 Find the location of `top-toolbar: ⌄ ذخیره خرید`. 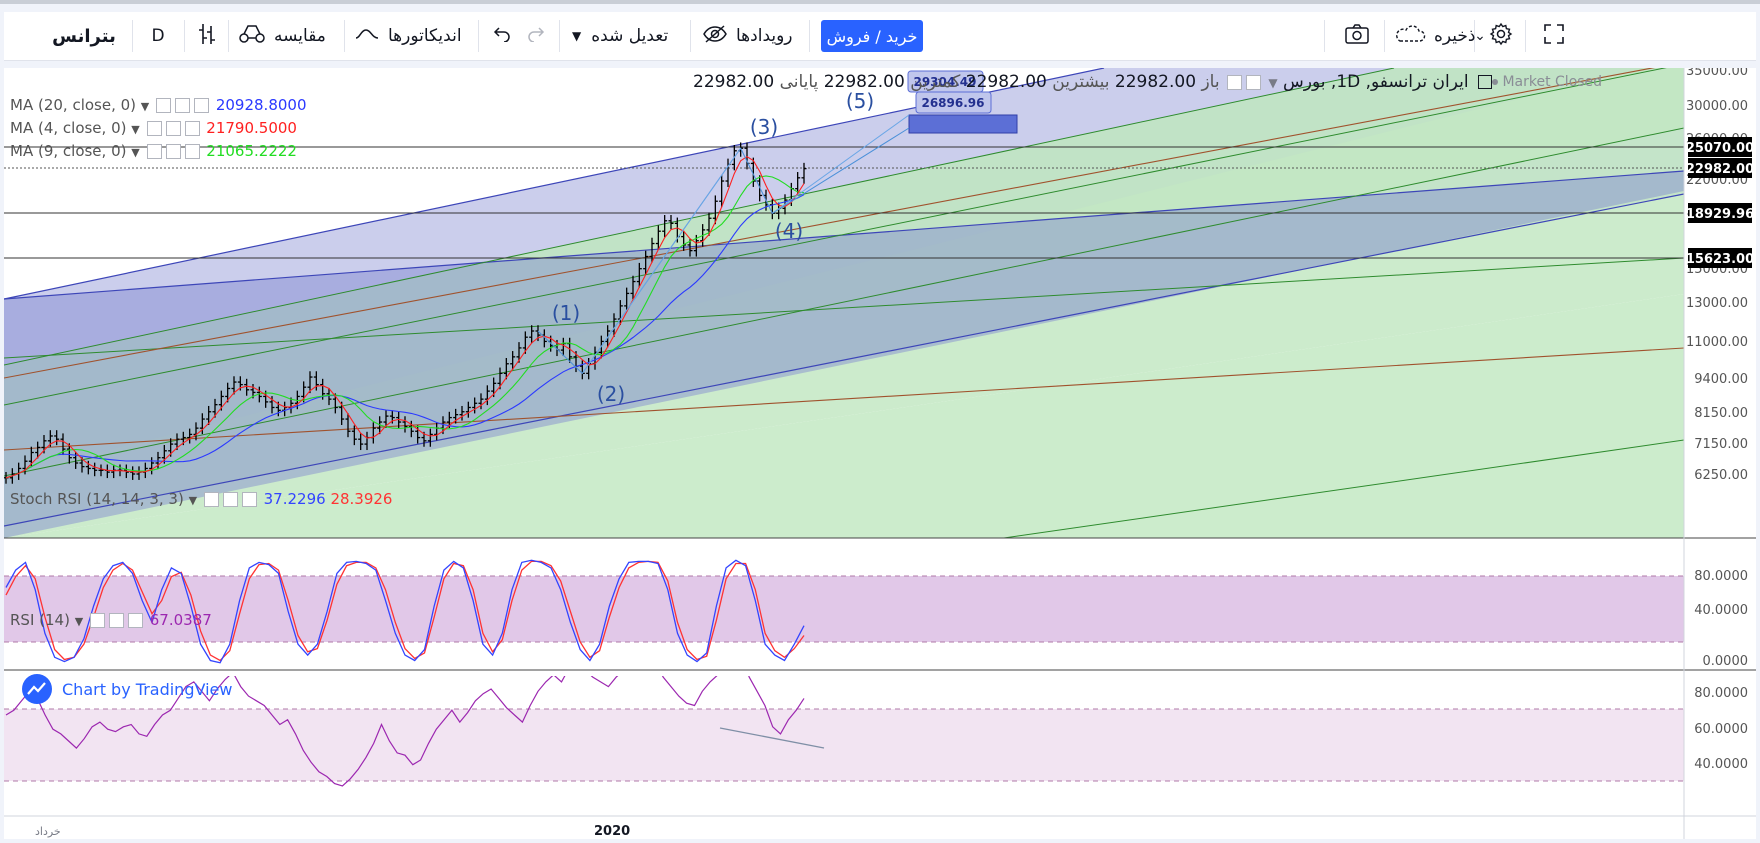

top-toolbar: ⌄ ذخیره خرید is located at coordinates (880, 36).